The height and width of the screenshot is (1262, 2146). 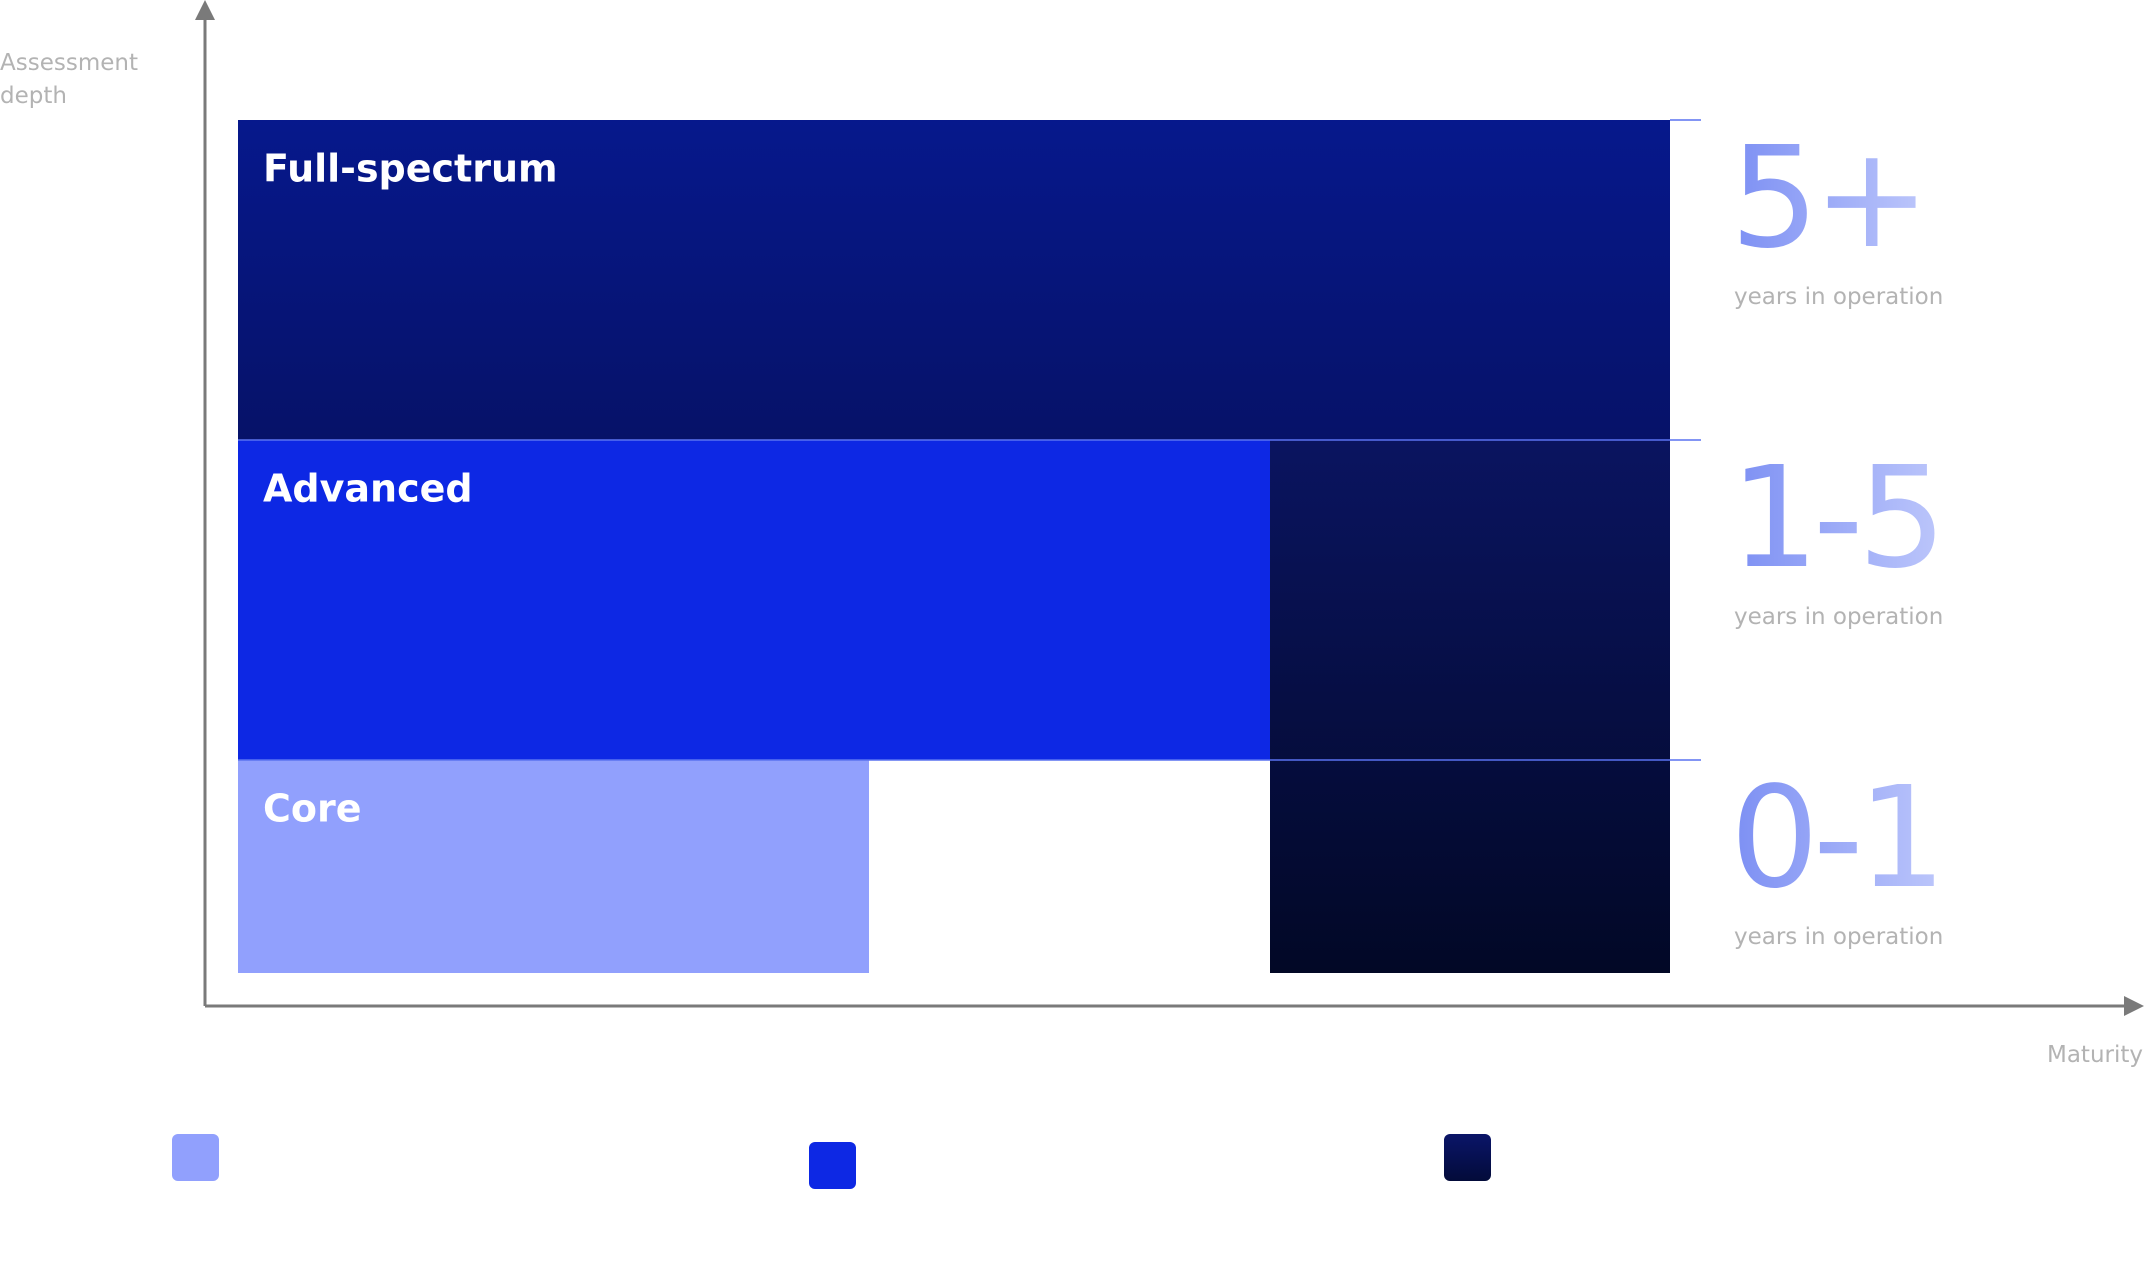 I want to click on tier-label: Full-spectrum, so click(x=410, y=169).